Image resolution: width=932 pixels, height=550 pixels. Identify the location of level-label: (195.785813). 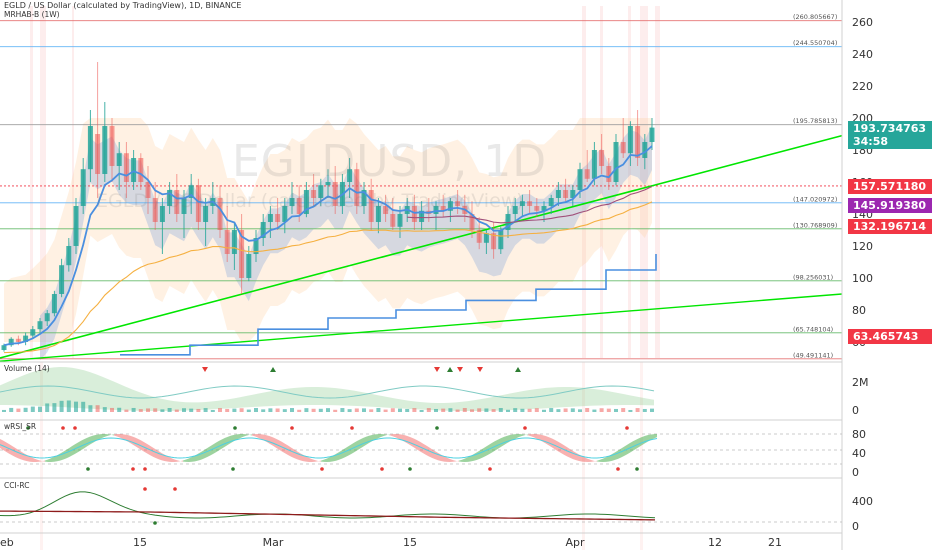
(815, 121).